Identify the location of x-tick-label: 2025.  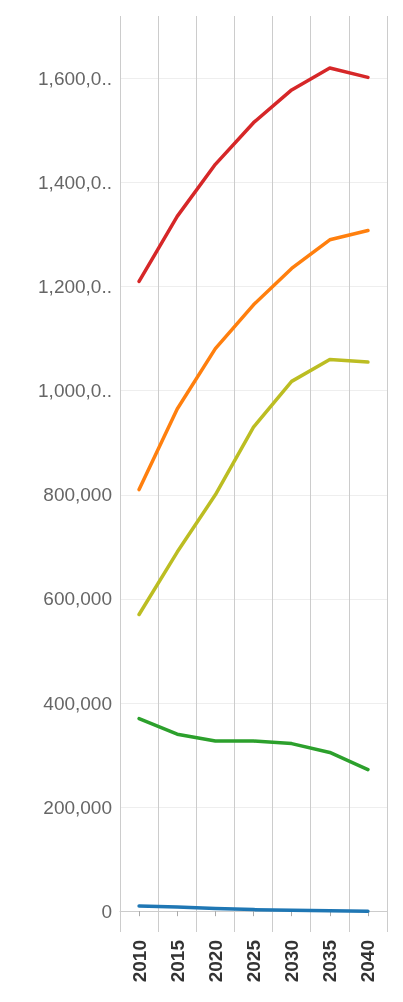
(253, 961).